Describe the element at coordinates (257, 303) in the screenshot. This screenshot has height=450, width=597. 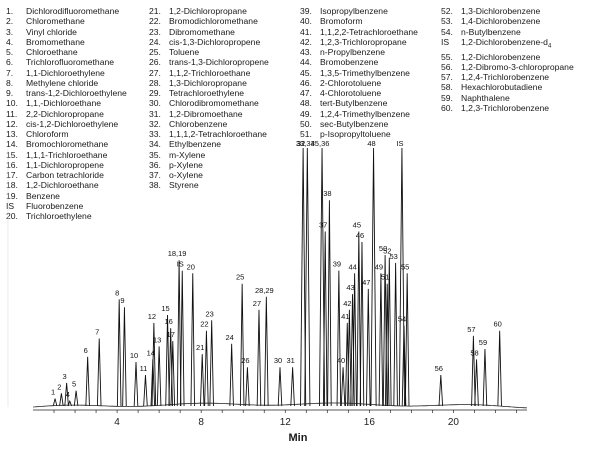
I see `peak-label: 27` at that location.